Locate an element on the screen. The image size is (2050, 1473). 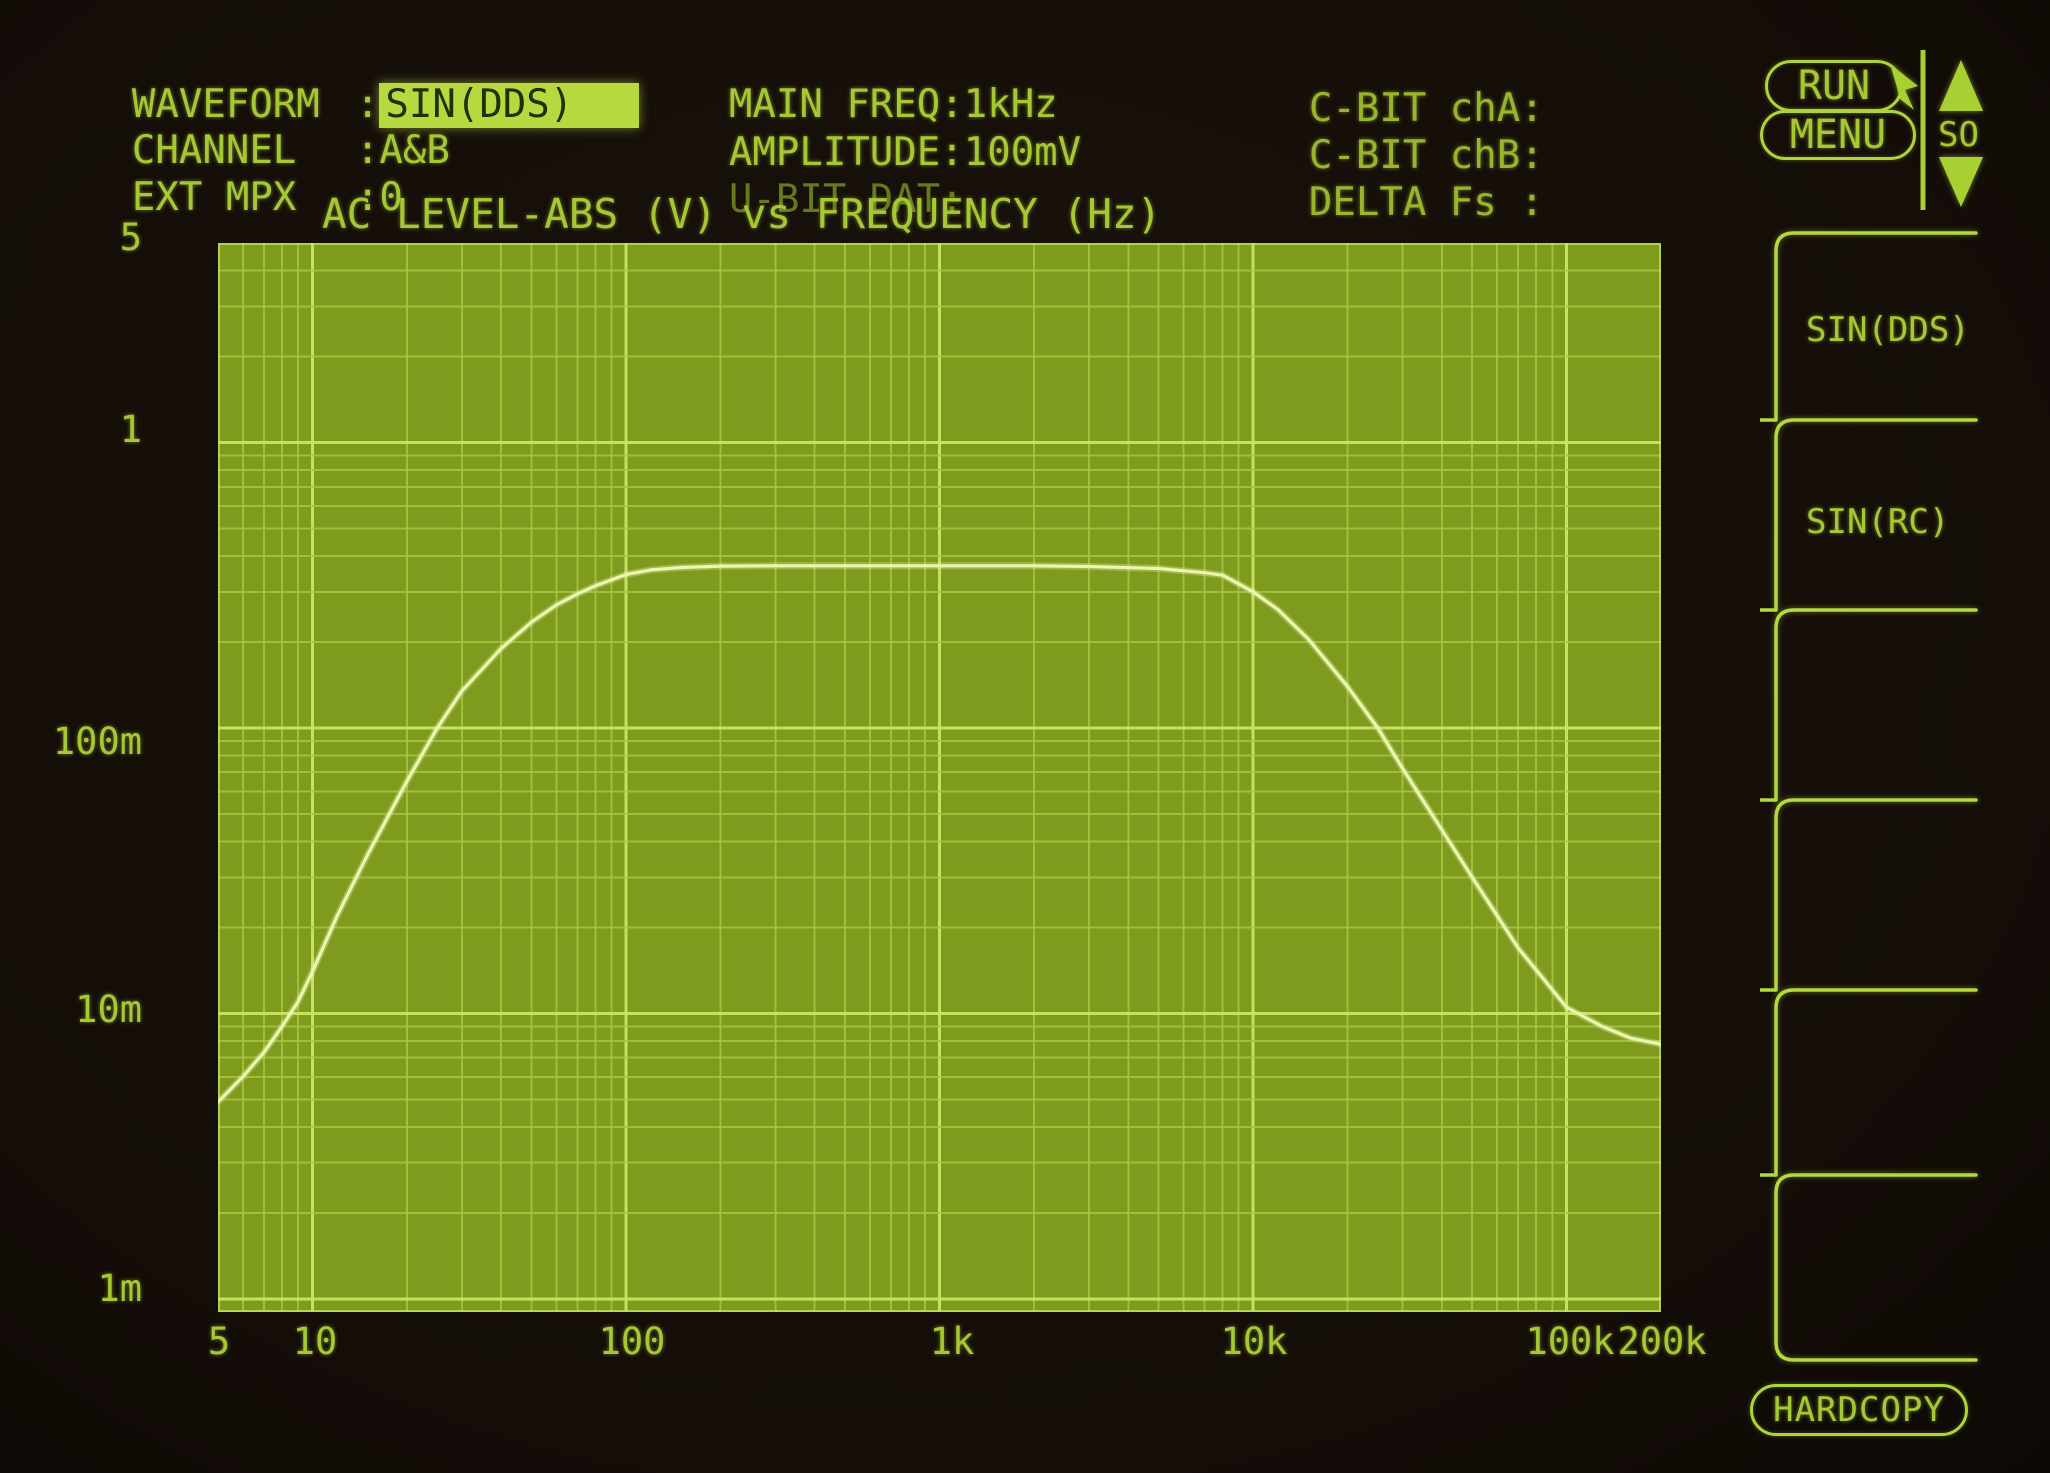
c-bit-chb-row: C-BIT chB: is located at coordinates (1379, 155).